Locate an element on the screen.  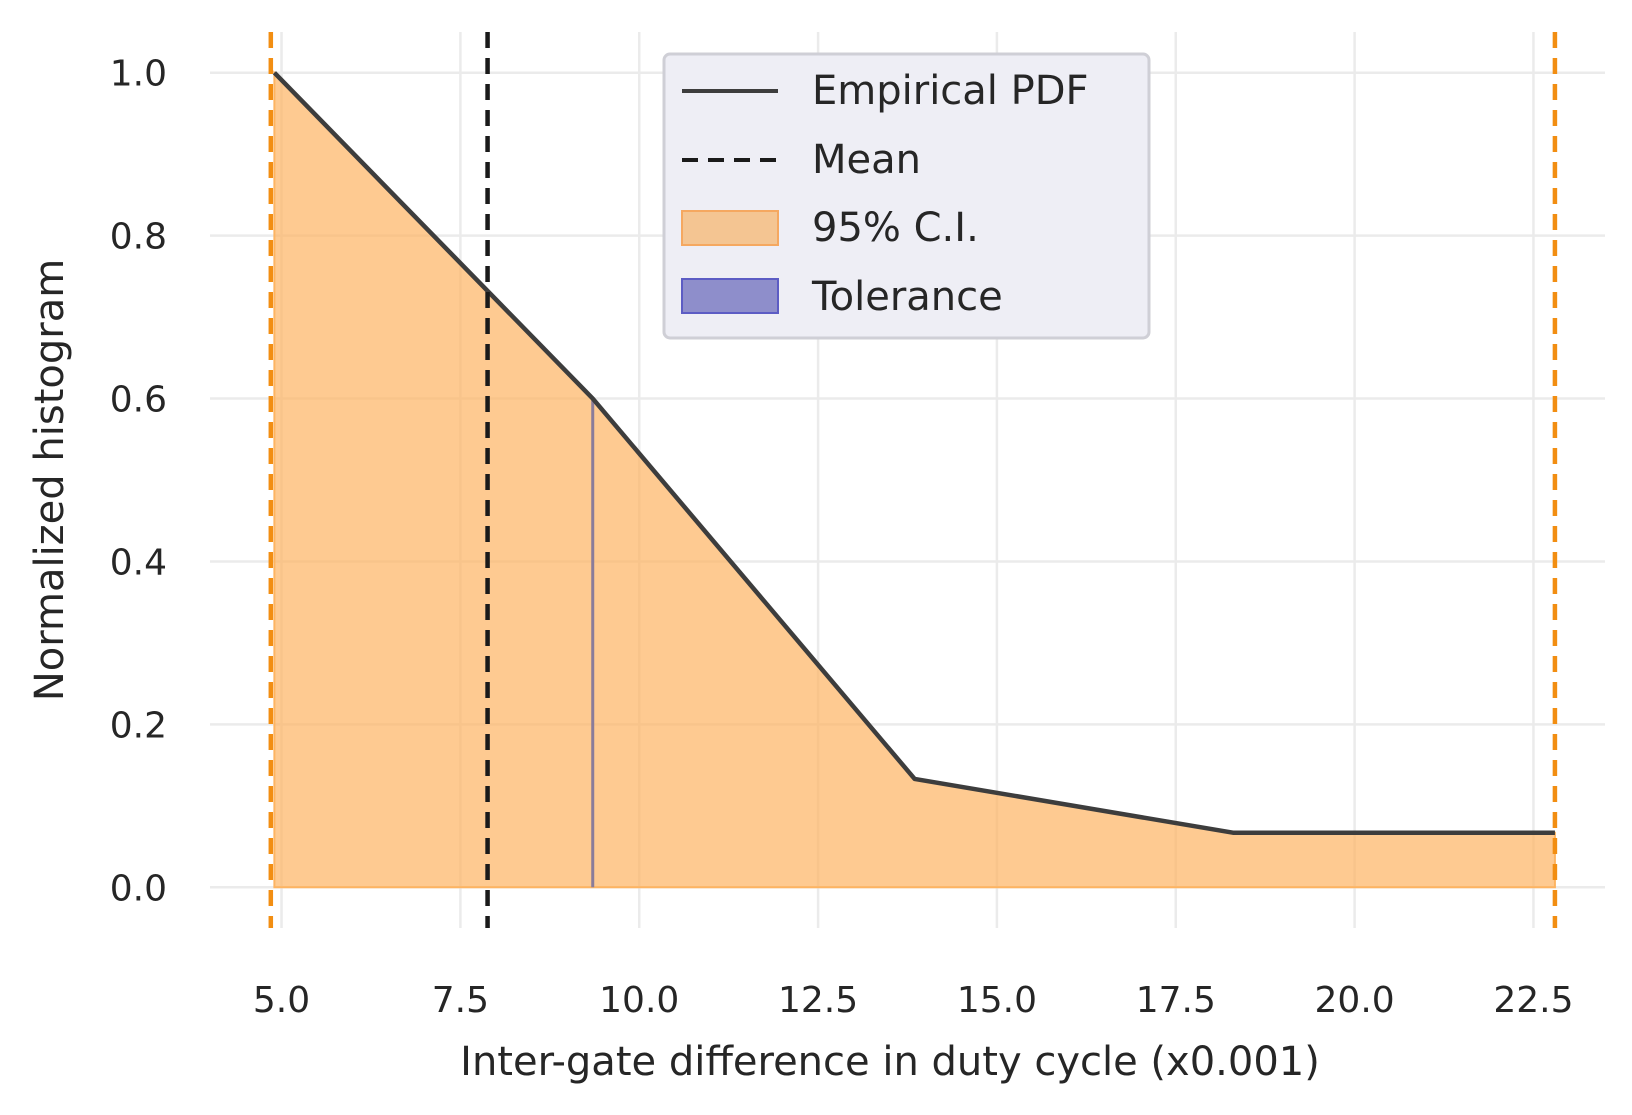
legend-handle-tolerance is located at coordinates (730, 296).